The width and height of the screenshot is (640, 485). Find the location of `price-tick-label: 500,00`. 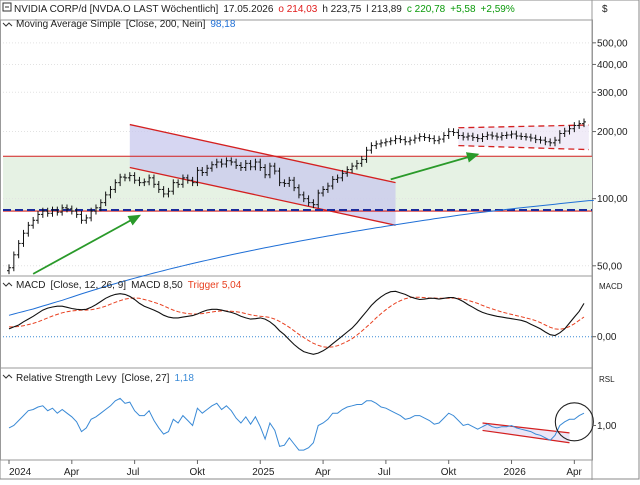

price-tick-label: 500,00 is located at coordinates (612, 43).